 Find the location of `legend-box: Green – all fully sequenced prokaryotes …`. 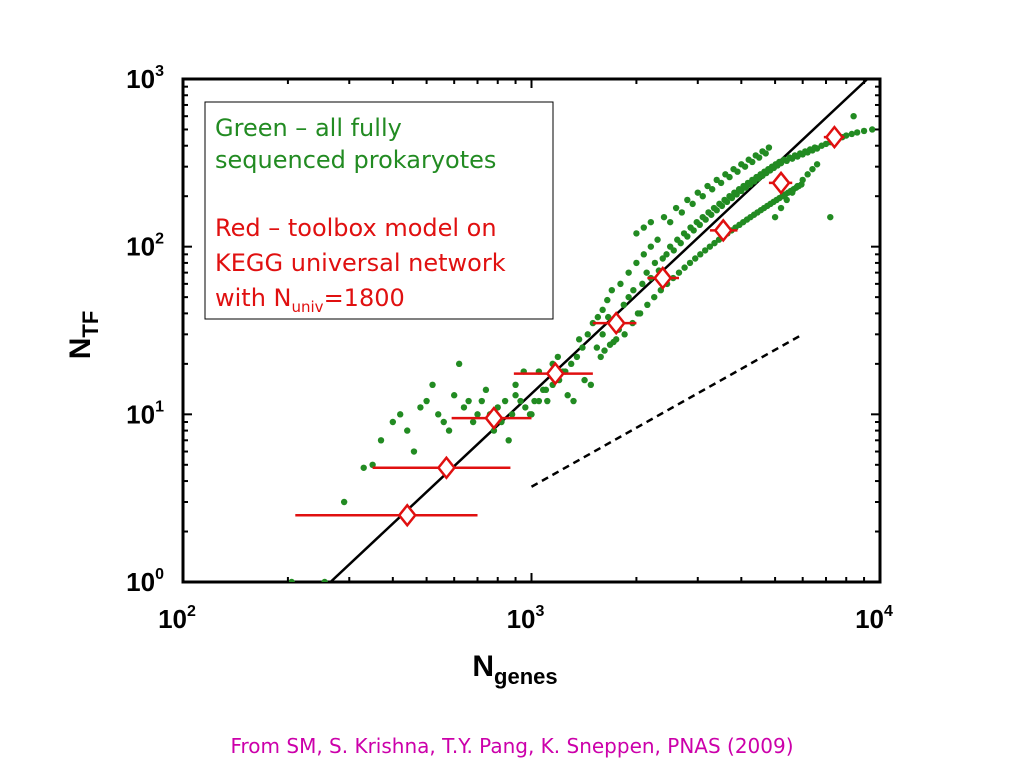

legend-box: Green – all fully sequenced prokaryotes … is located at coordinates (379, 210).